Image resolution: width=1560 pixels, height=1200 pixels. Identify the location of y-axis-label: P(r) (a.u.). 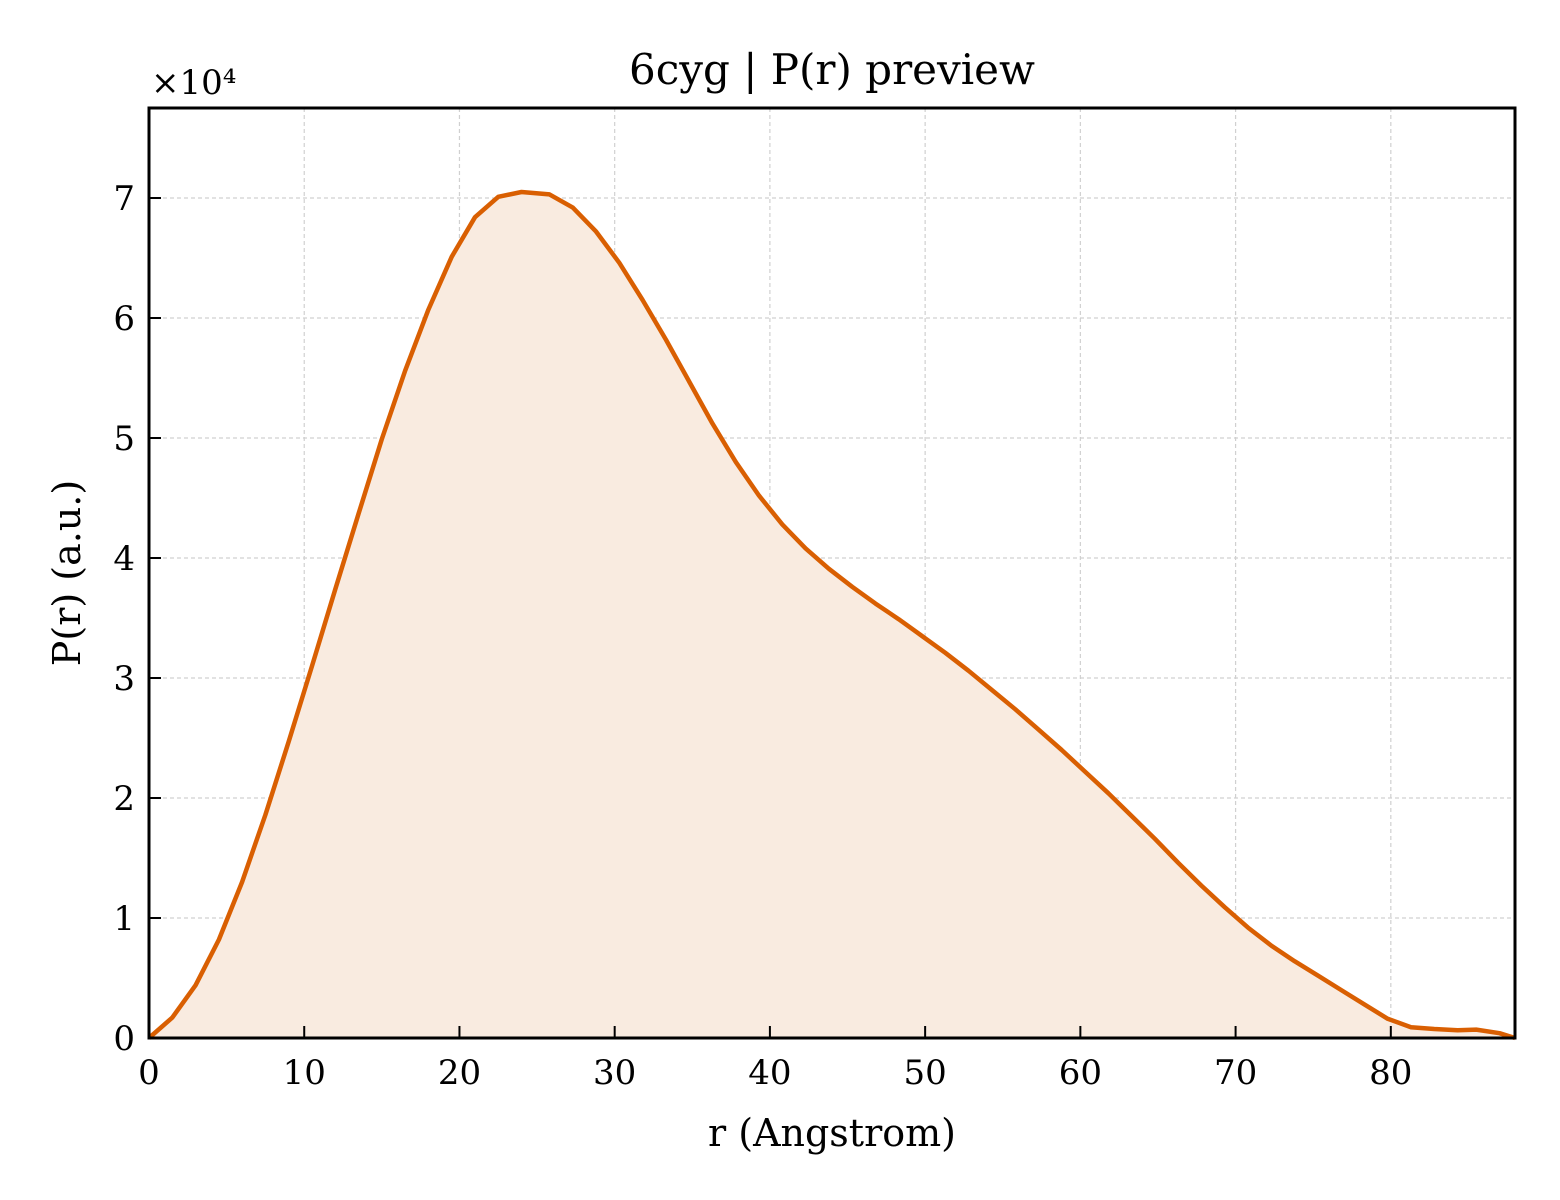
(67, 573).